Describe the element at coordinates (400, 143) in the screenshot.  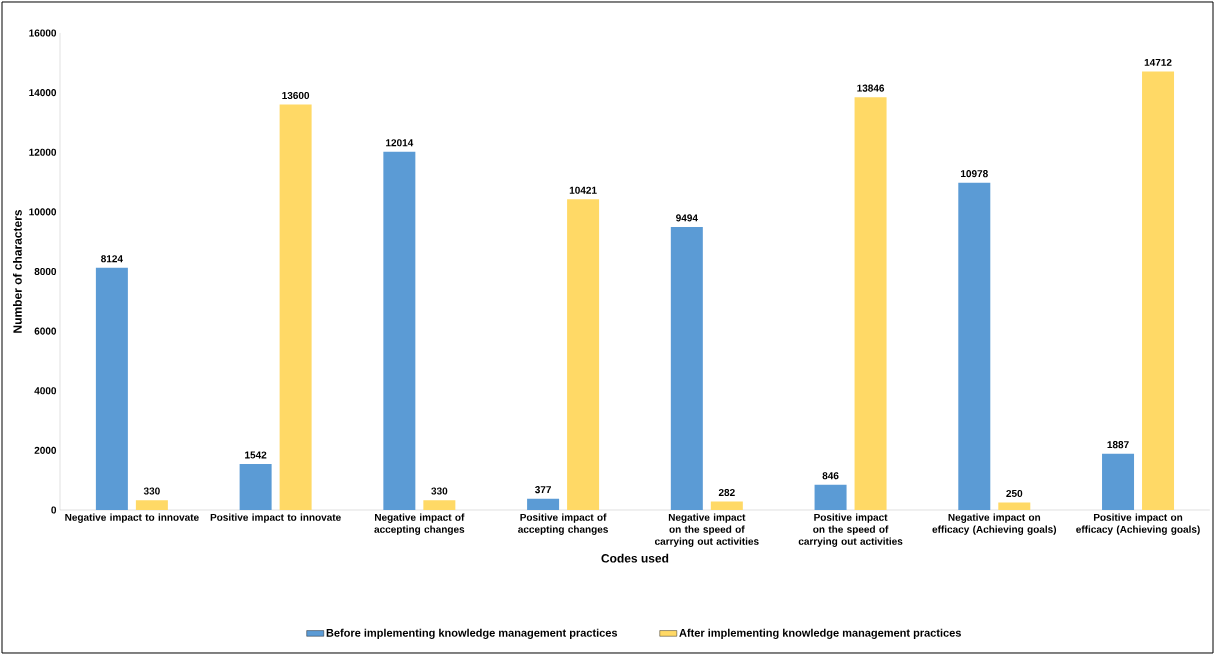
I see `data-label: 12014` at that location.